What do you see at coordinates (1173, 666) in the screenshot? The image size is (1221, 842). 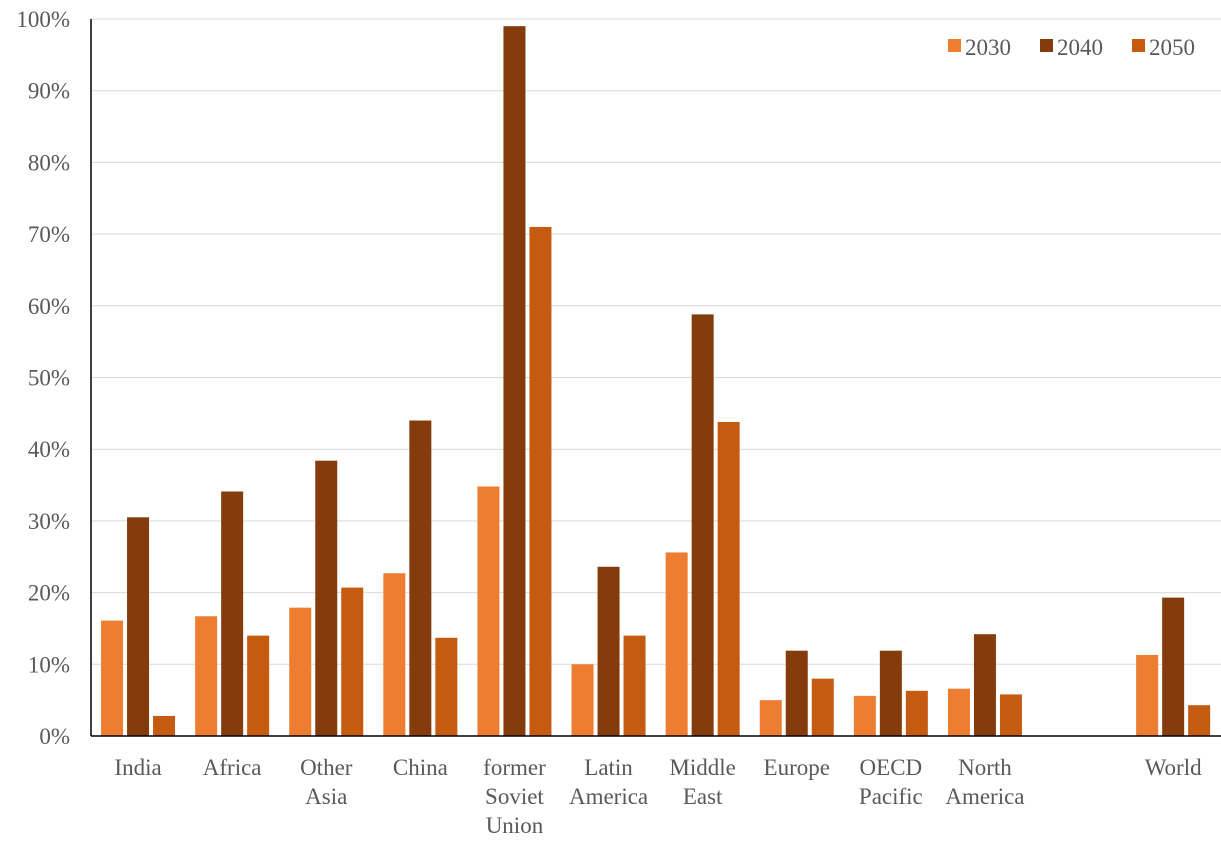 I see `bar-world-2040` at bounding box center [1173, 666].